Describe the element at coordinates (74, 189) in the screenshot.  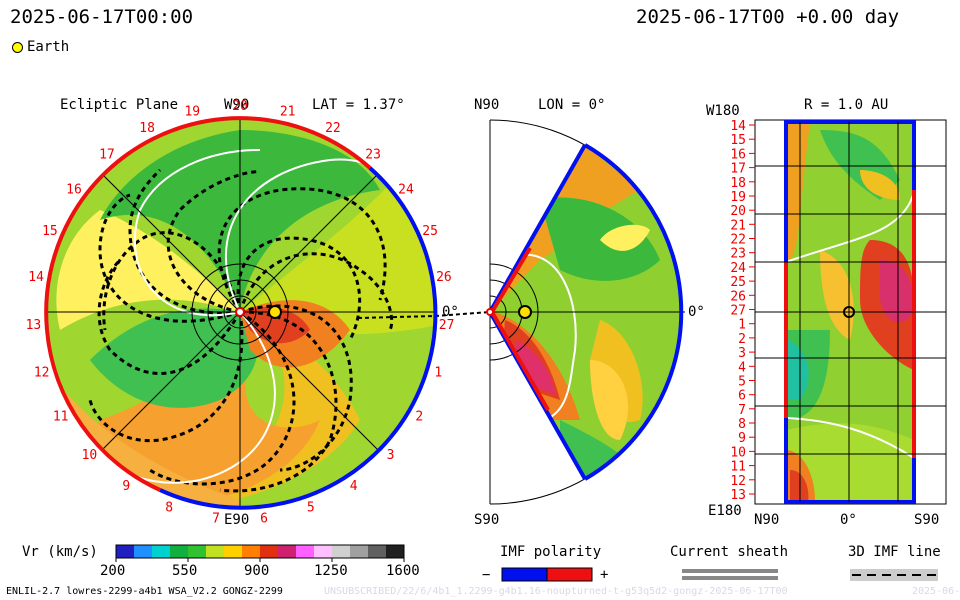
I see `ecliptic-rim-tick-label: 16` at that location.